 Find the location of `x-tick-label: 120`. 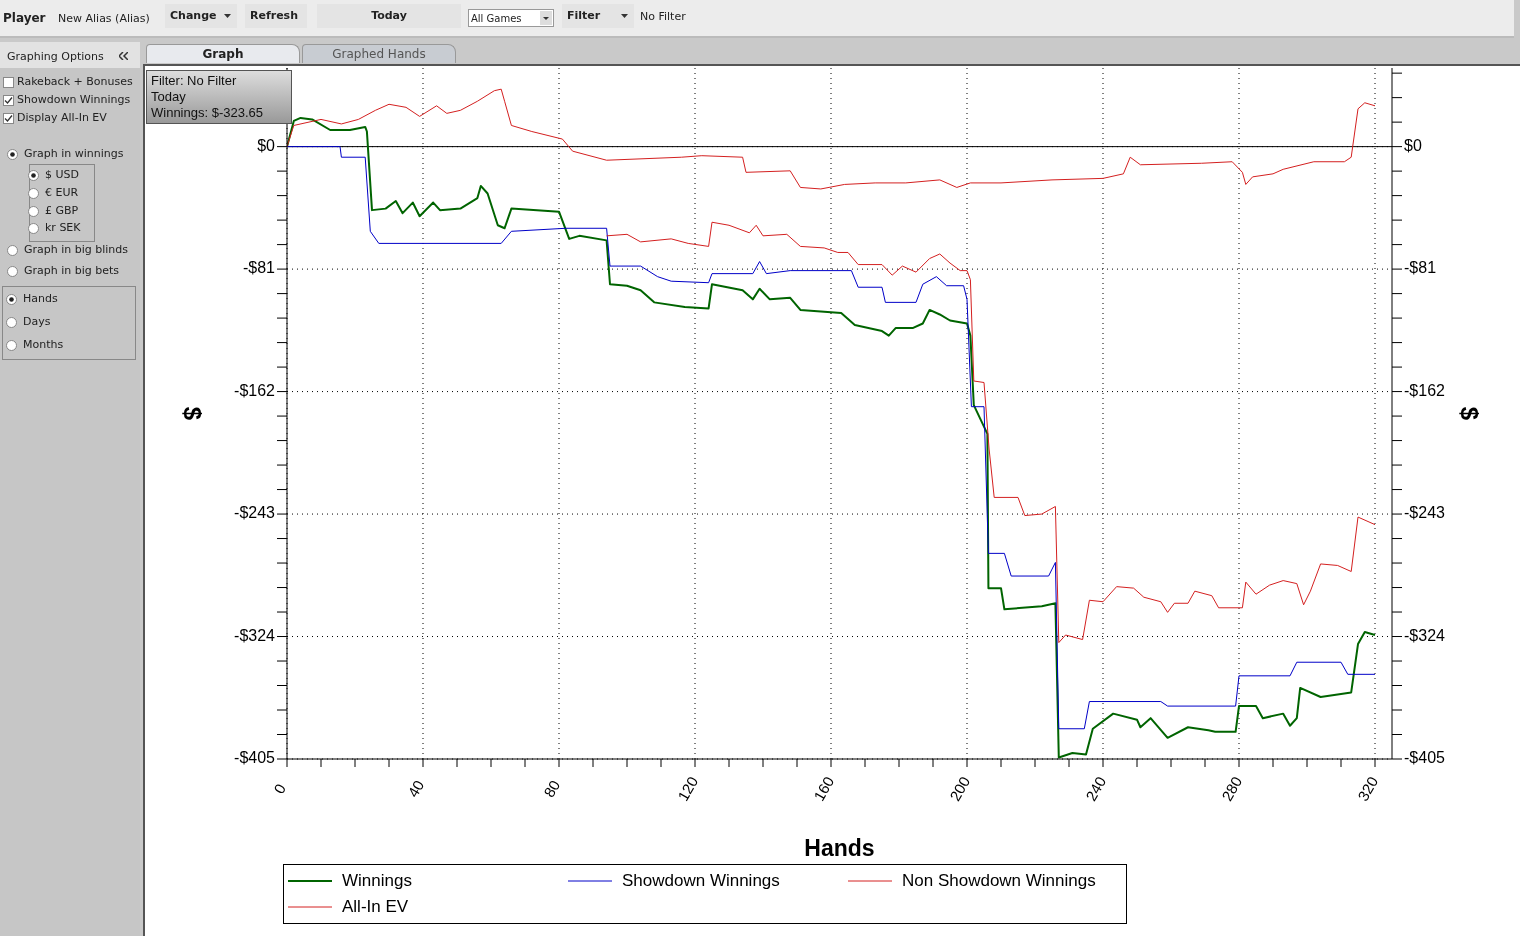

x-tick-label: 120 is located at coordinates (688, 788).